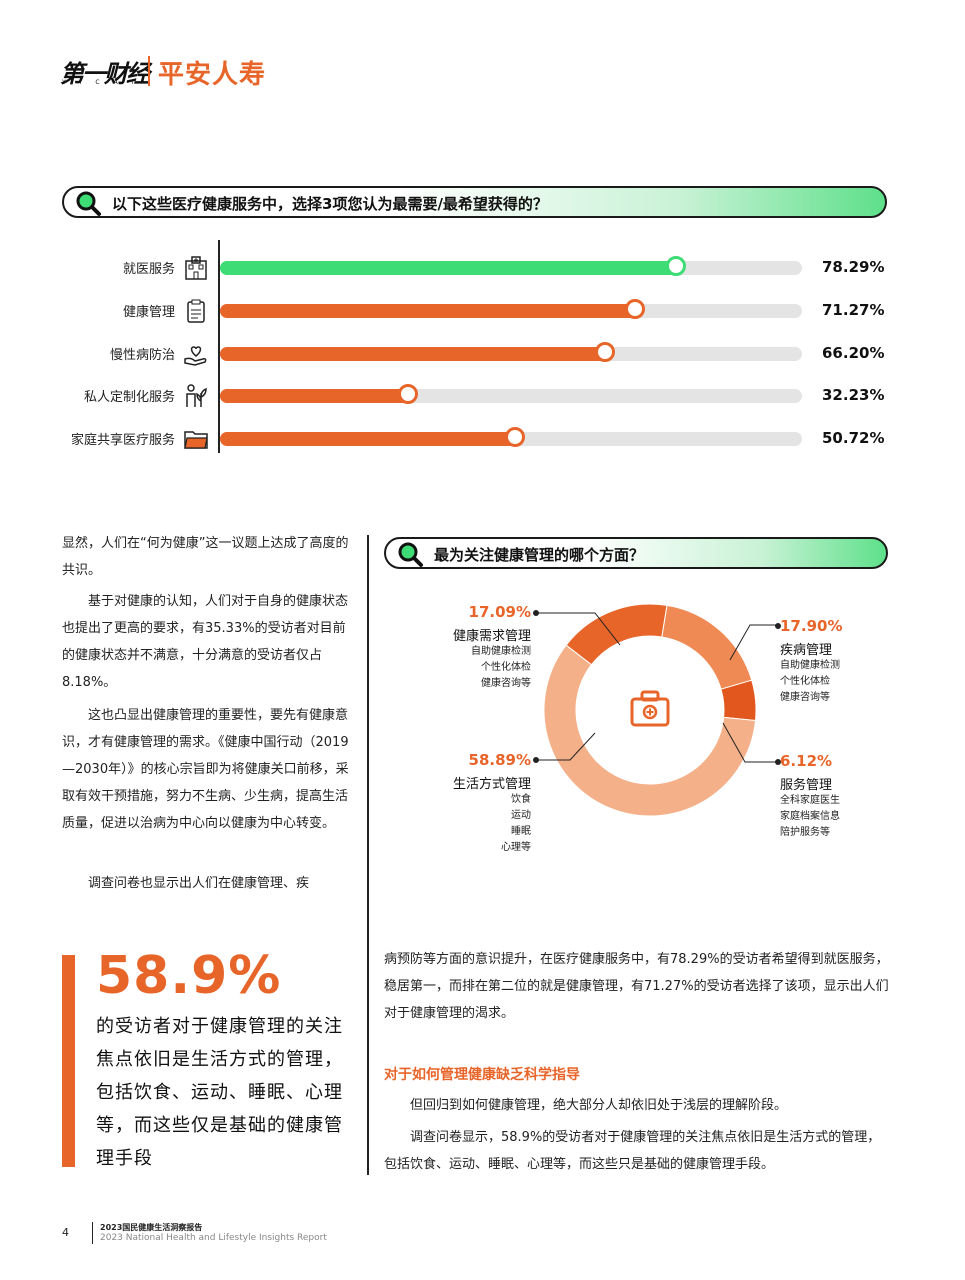  I want to click on yicai-logo: 第一财经, so click(105, 74).